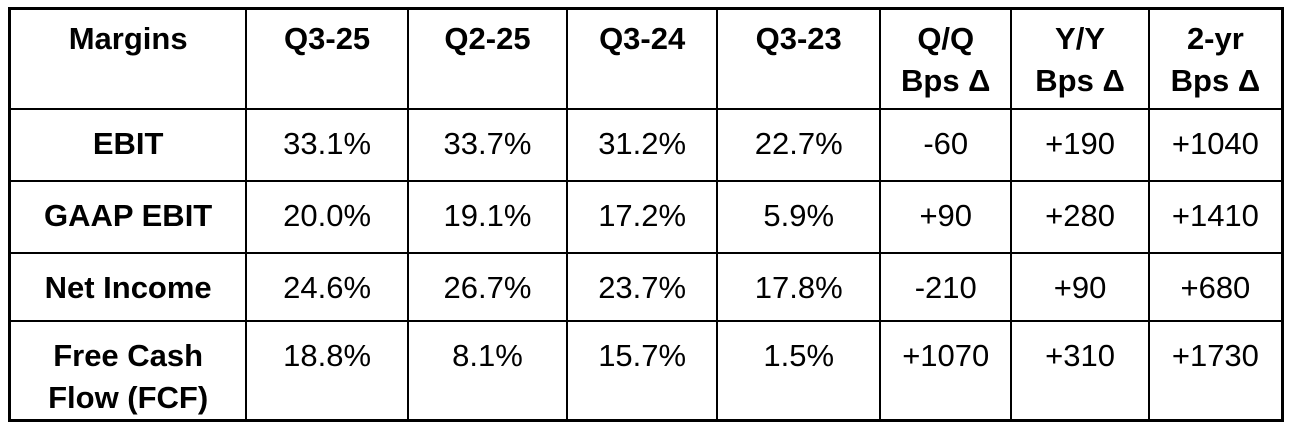 This screenshot has width=1292, height=428. I want to click on row-label-gaap-ebit: GAAP EBIT, so click(128, 216).